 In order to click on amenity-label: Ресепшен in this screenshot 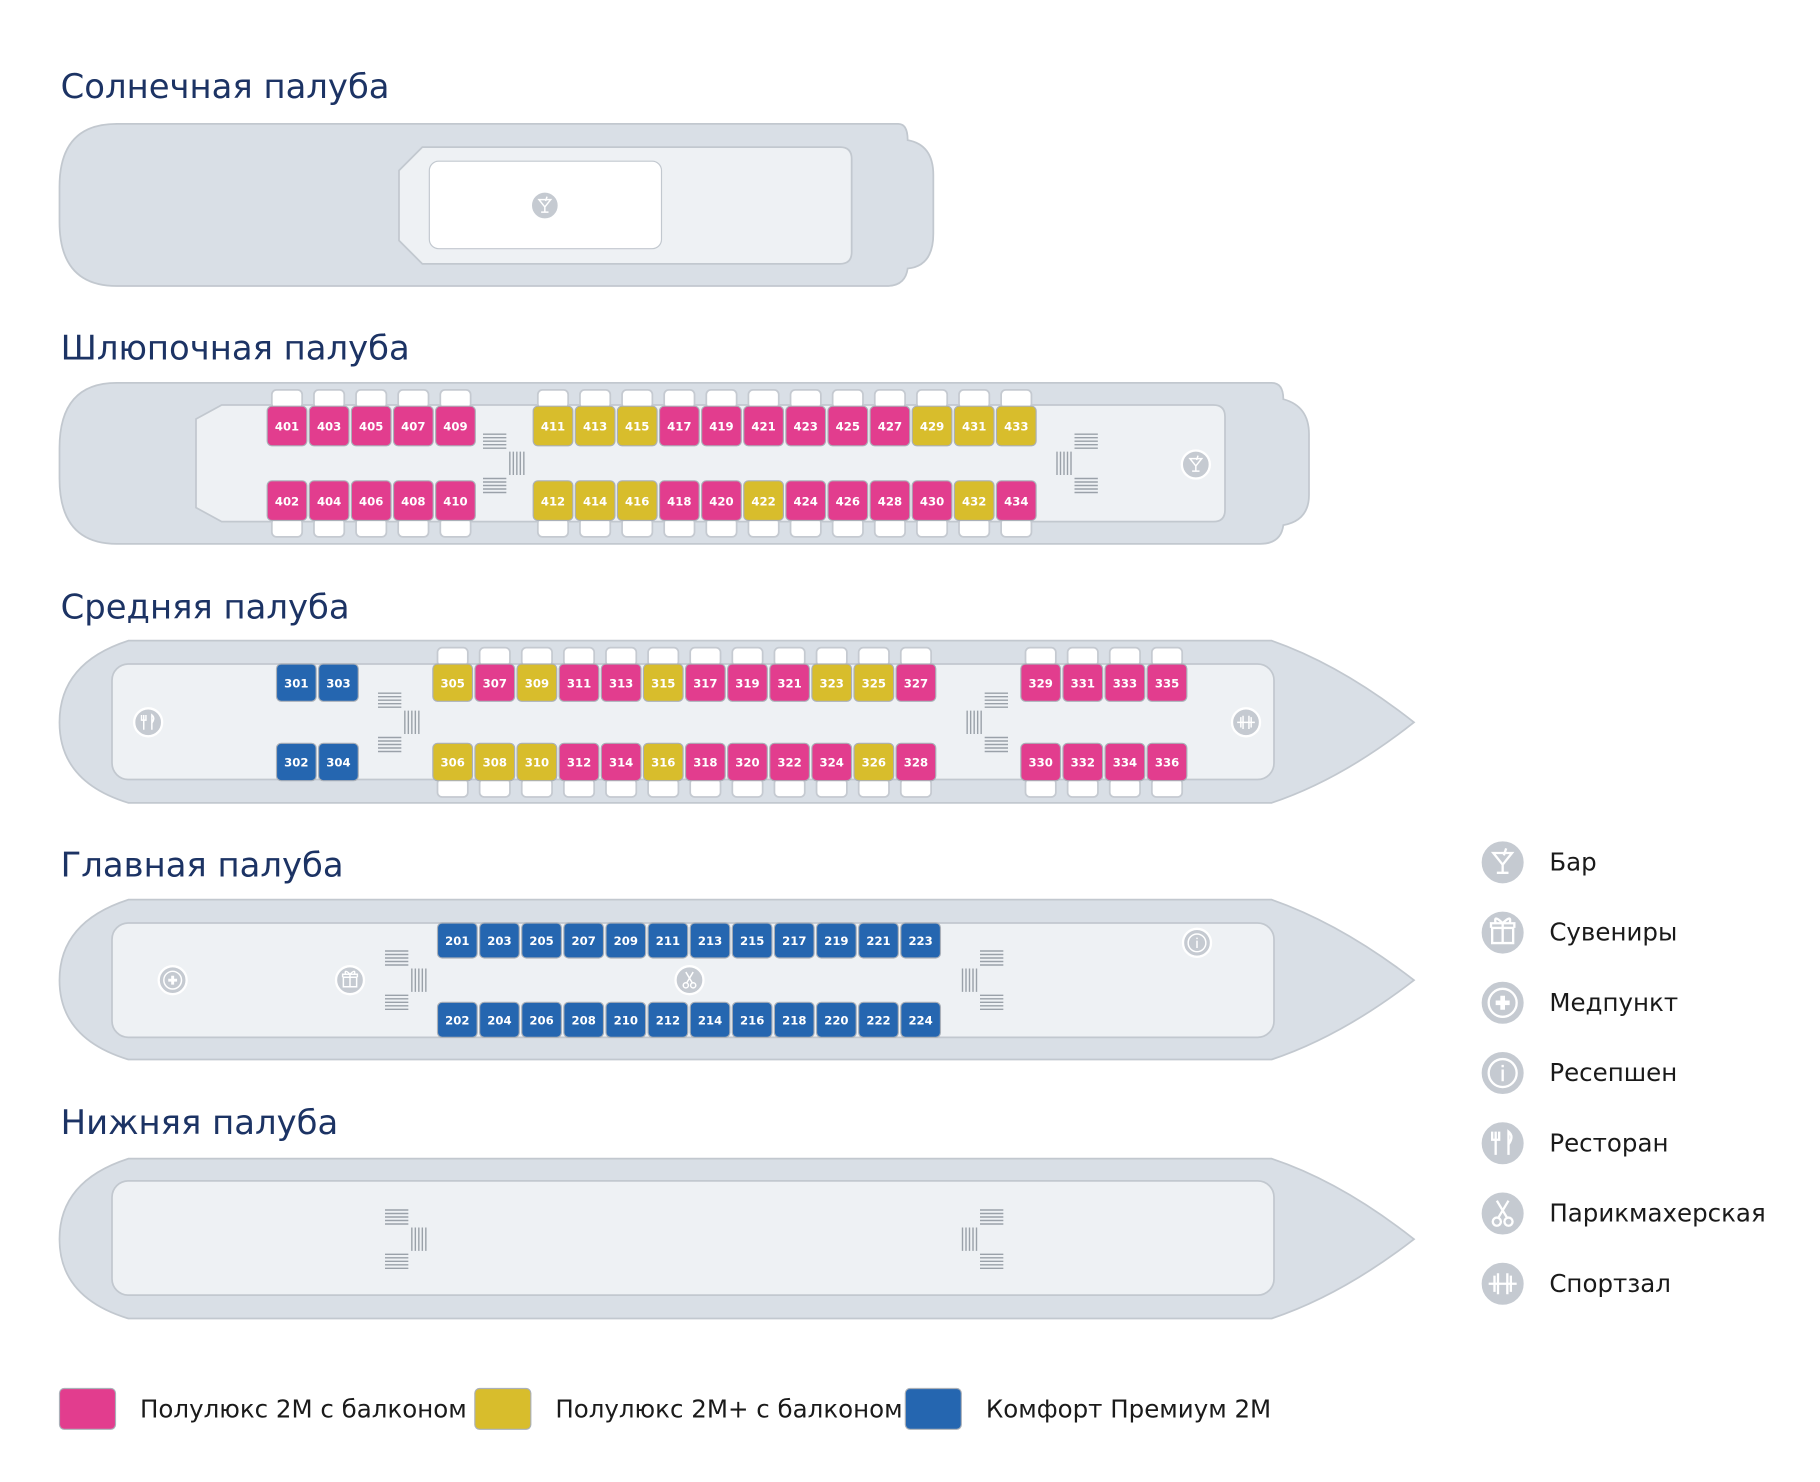, I will do `click(1613, 1072)`.